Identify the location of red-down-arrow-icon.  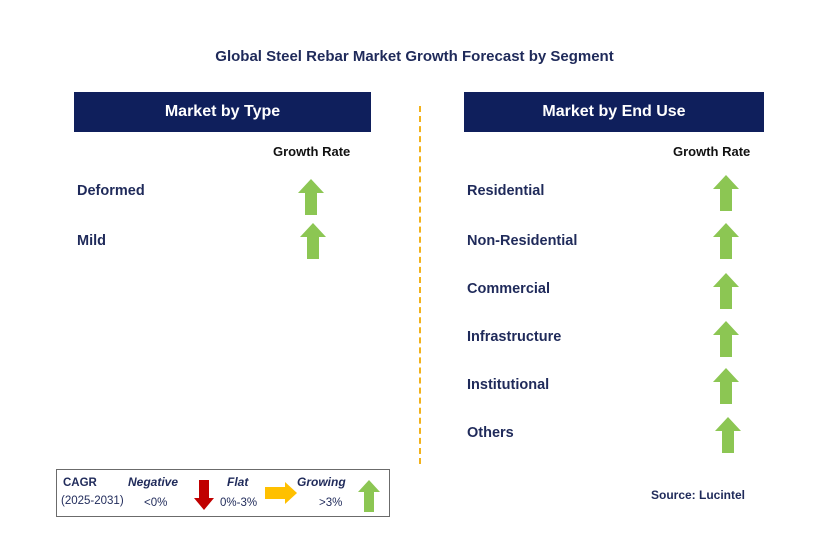
(204, 495).